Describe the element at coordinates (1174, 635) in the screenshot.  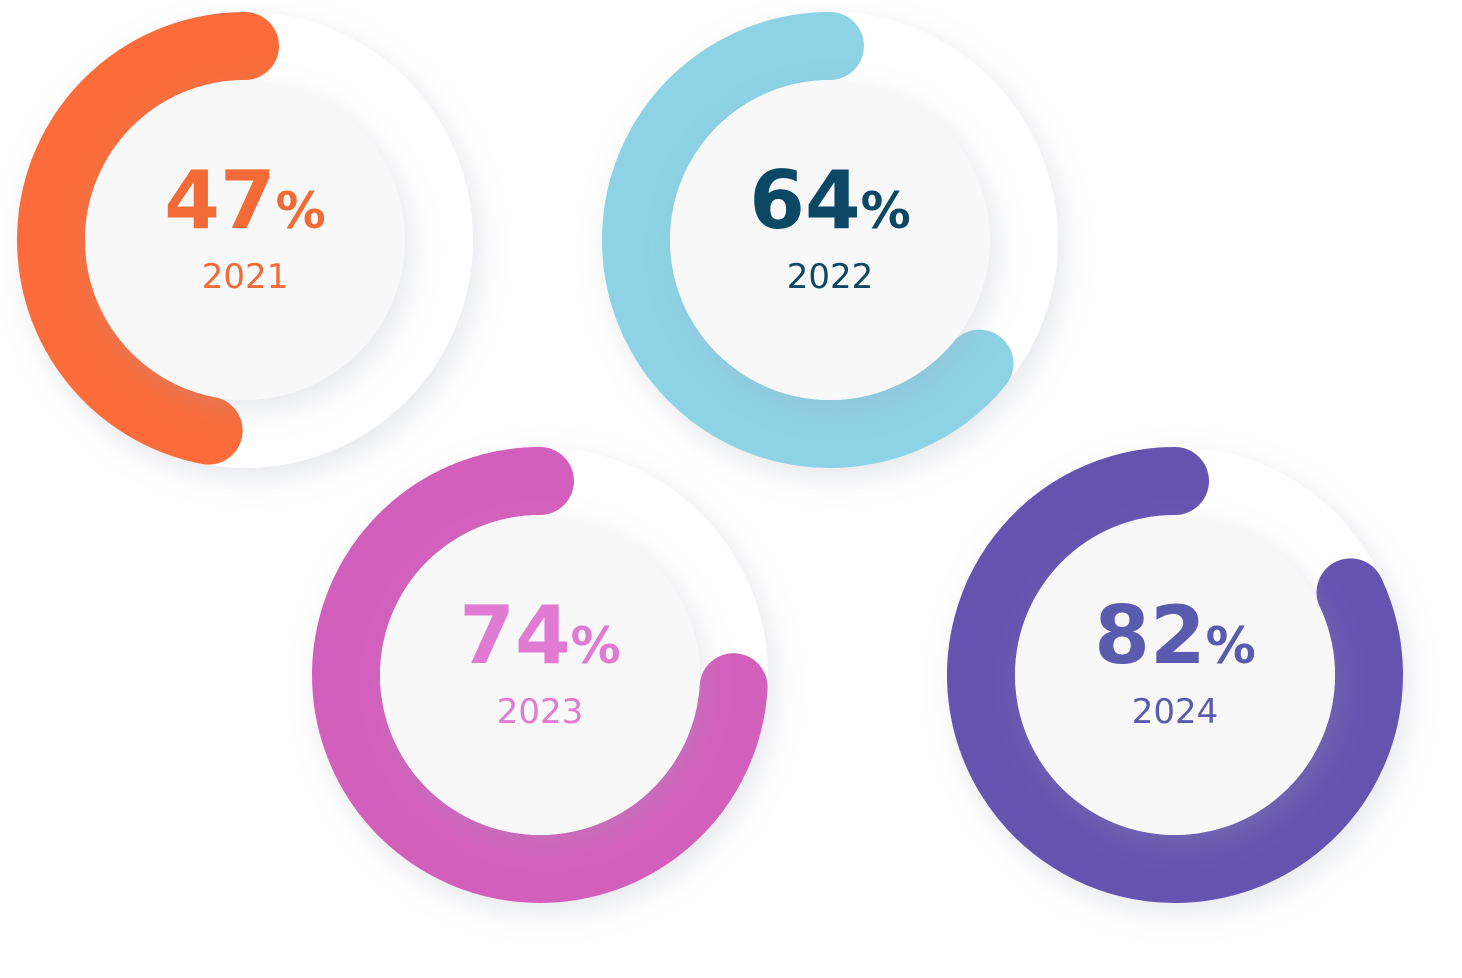
I see `value-label: 82%` at that location.